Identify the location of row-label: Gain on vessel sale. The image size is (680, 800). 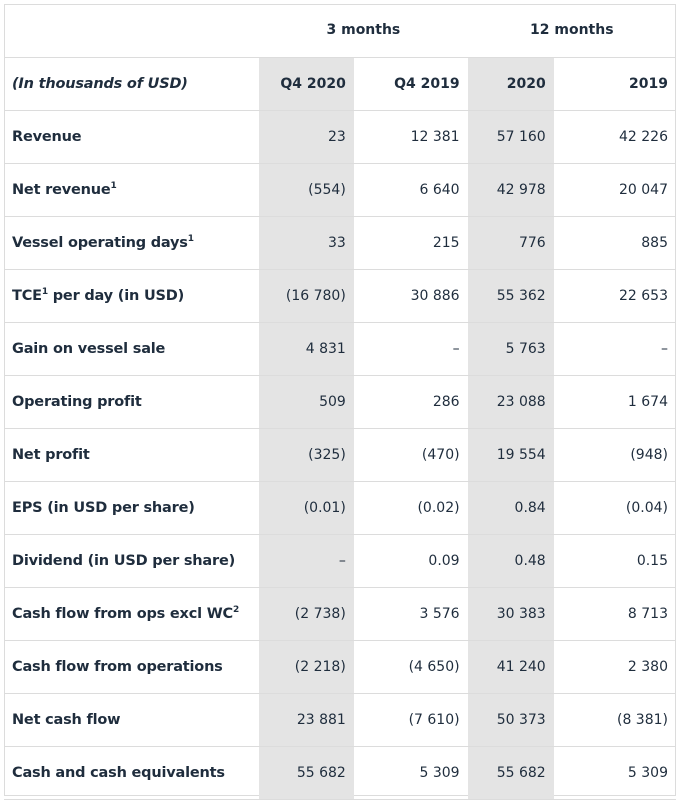
(132, 349).